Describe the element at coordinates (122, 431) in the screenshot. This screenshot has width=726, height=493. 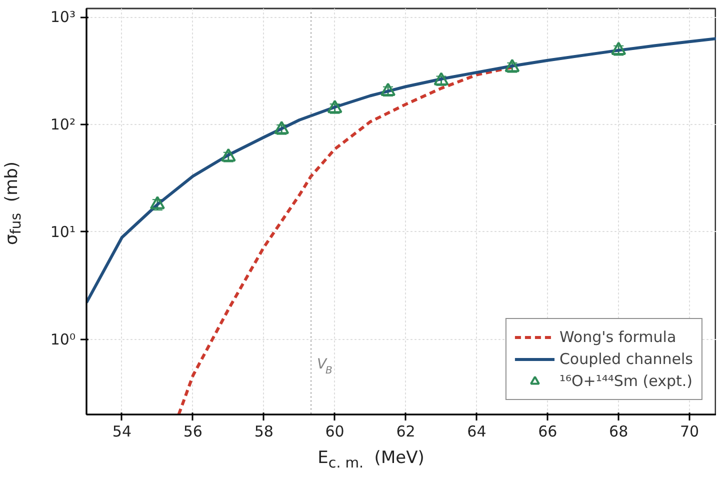
I see `x-tick-label: 54` at that location.